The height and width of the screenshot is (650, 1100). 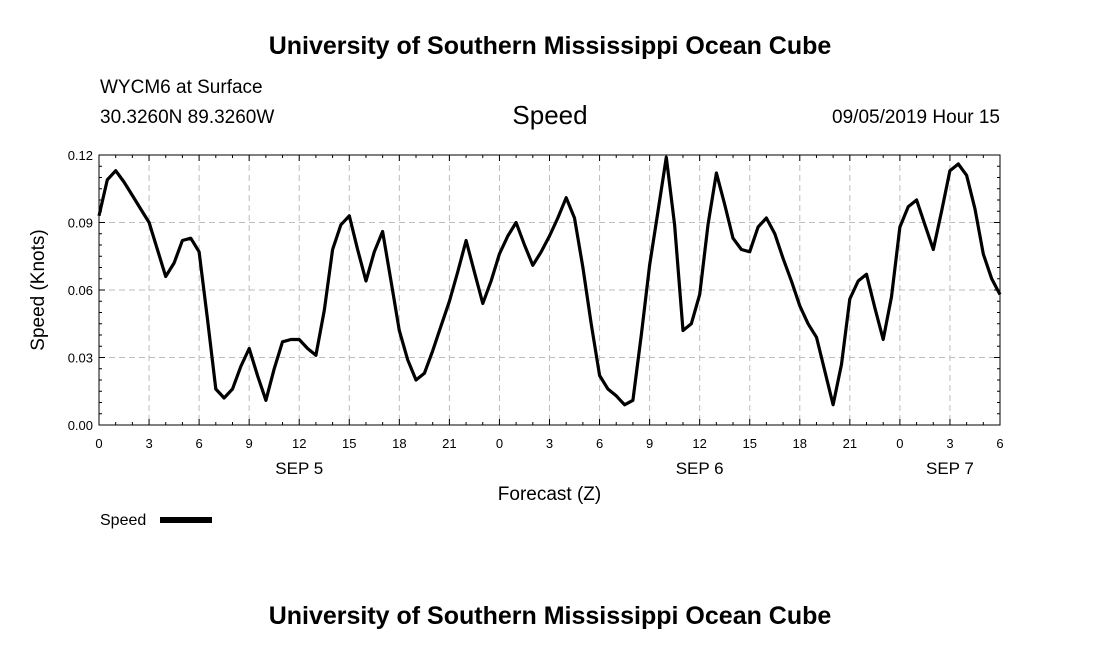 I want to click on day-label: SEP 6, so click(x=700, y=468).